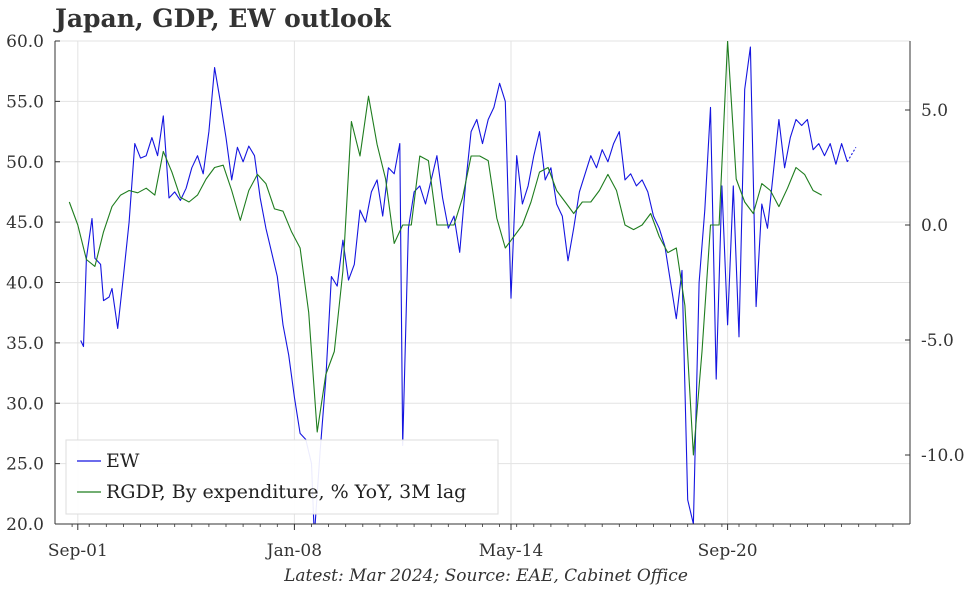 The image size is (972, 589). Describe the element at coordinates (25, 223) in the screenshot. I see `y-left-tick-label: 45.0` at that location.